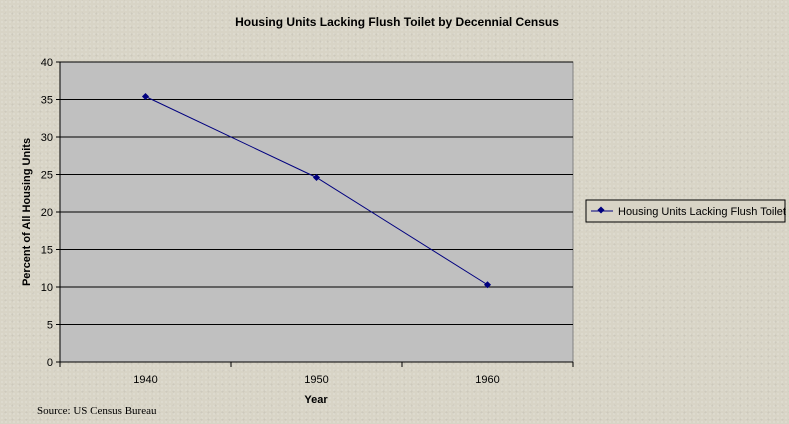 The width and height of the screenshot is (789, 424). I want to click on y-tick-label: 5, so click(50, 326).